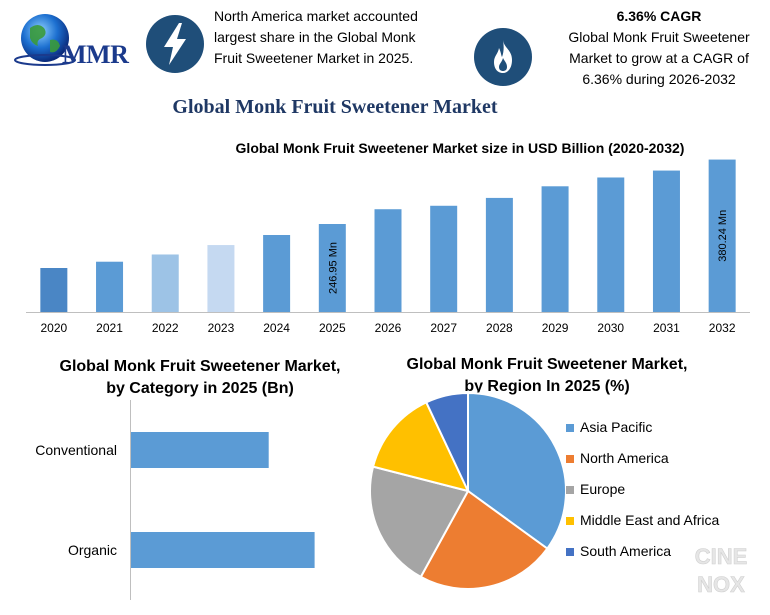 This screenshot has height=615, width=770. What do you see at coordinates (555, 328) in the screenshot?
I see `x-tick-label: 2029` at bounding box center [555, 328].